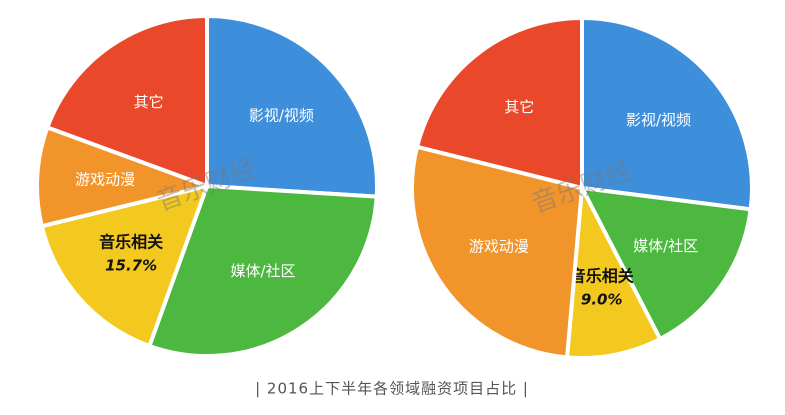 The width and height of the screenshot is (785, 415). What do you see at coordinates (131, 266) in the screenshot?
I see `slice-value-label: 15.7%` at bounding box center [131, 266].